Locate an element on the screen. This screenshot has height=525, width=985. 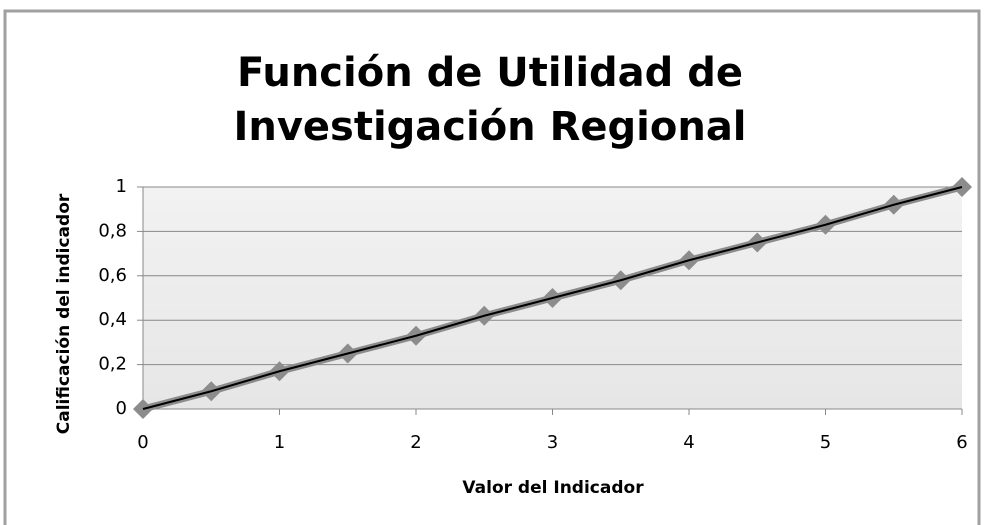
x-tick-label: 1 is located at coordinates (279, 442).